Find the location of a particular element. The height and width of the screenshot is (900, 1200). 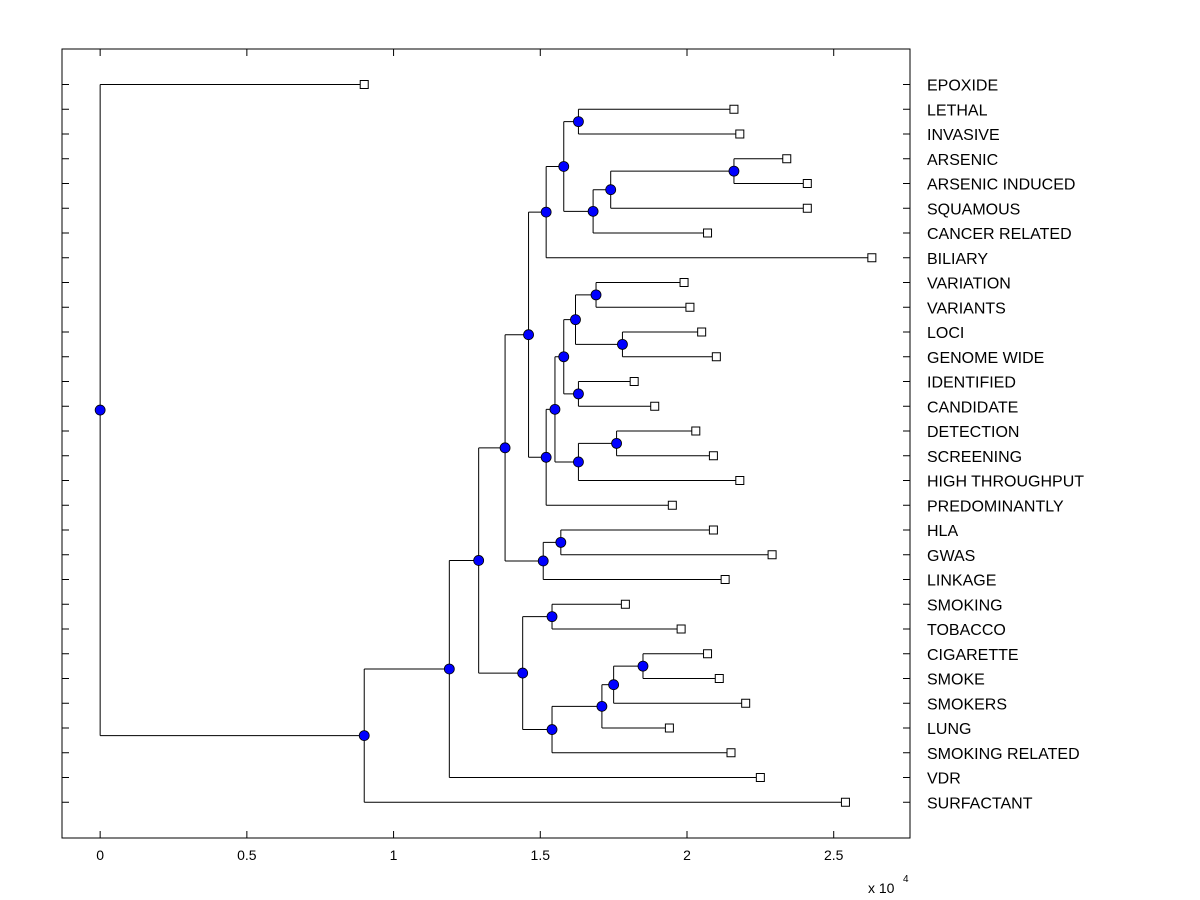

leaf-label: SURFACTANT is located at coordinates (980, 803).